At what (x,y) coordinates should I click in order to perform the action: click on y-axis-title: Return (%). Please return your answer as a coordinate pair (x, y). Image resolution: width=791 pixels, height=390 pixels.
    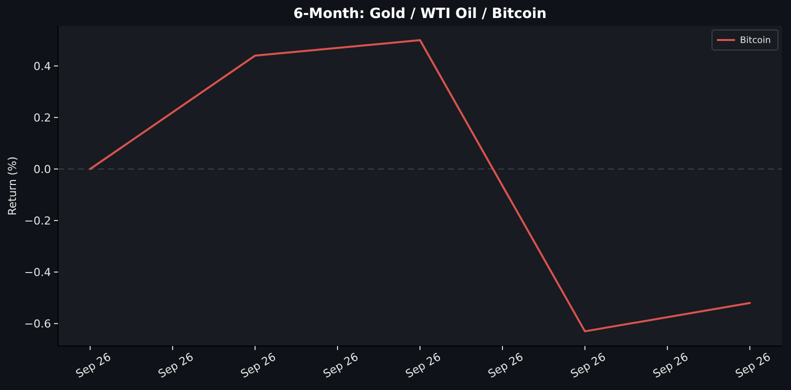
    Looking at the image, I should click on (12, 186).